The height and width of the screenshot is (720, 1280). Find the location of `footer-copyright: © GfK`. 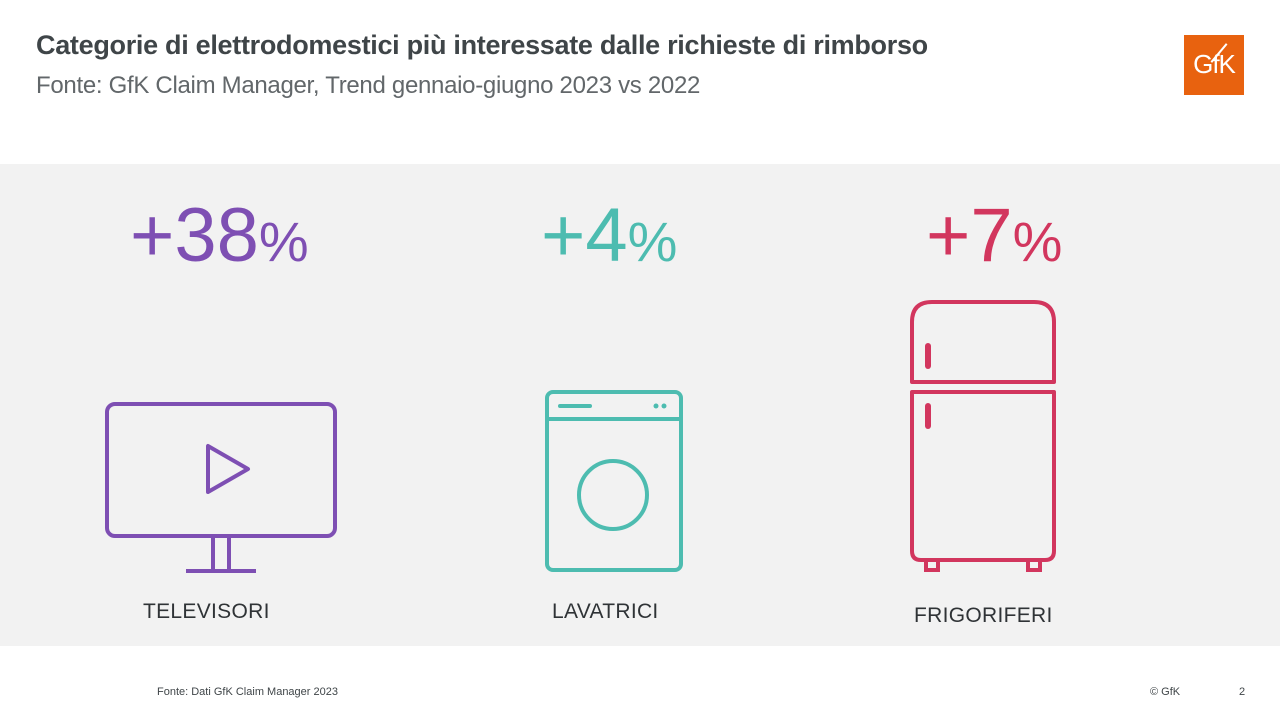

footer-copyright: © GfK is located at coordinates (1165, 692).